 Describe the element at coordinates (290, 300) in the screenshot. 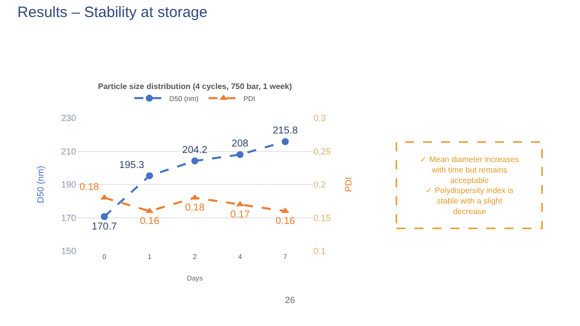

I see `text: 26` at that location.